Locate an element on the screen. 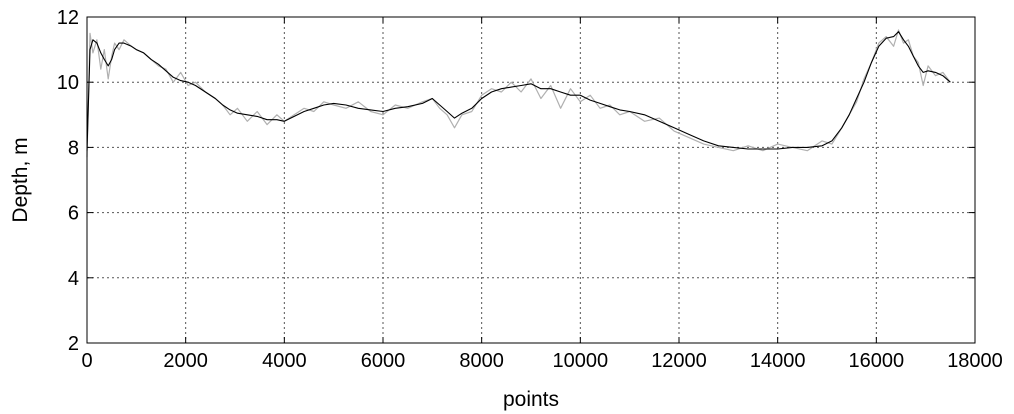 This screenshot has height=414, width=1014. y-tick-label: 12 is located at coordinates (68, 18).